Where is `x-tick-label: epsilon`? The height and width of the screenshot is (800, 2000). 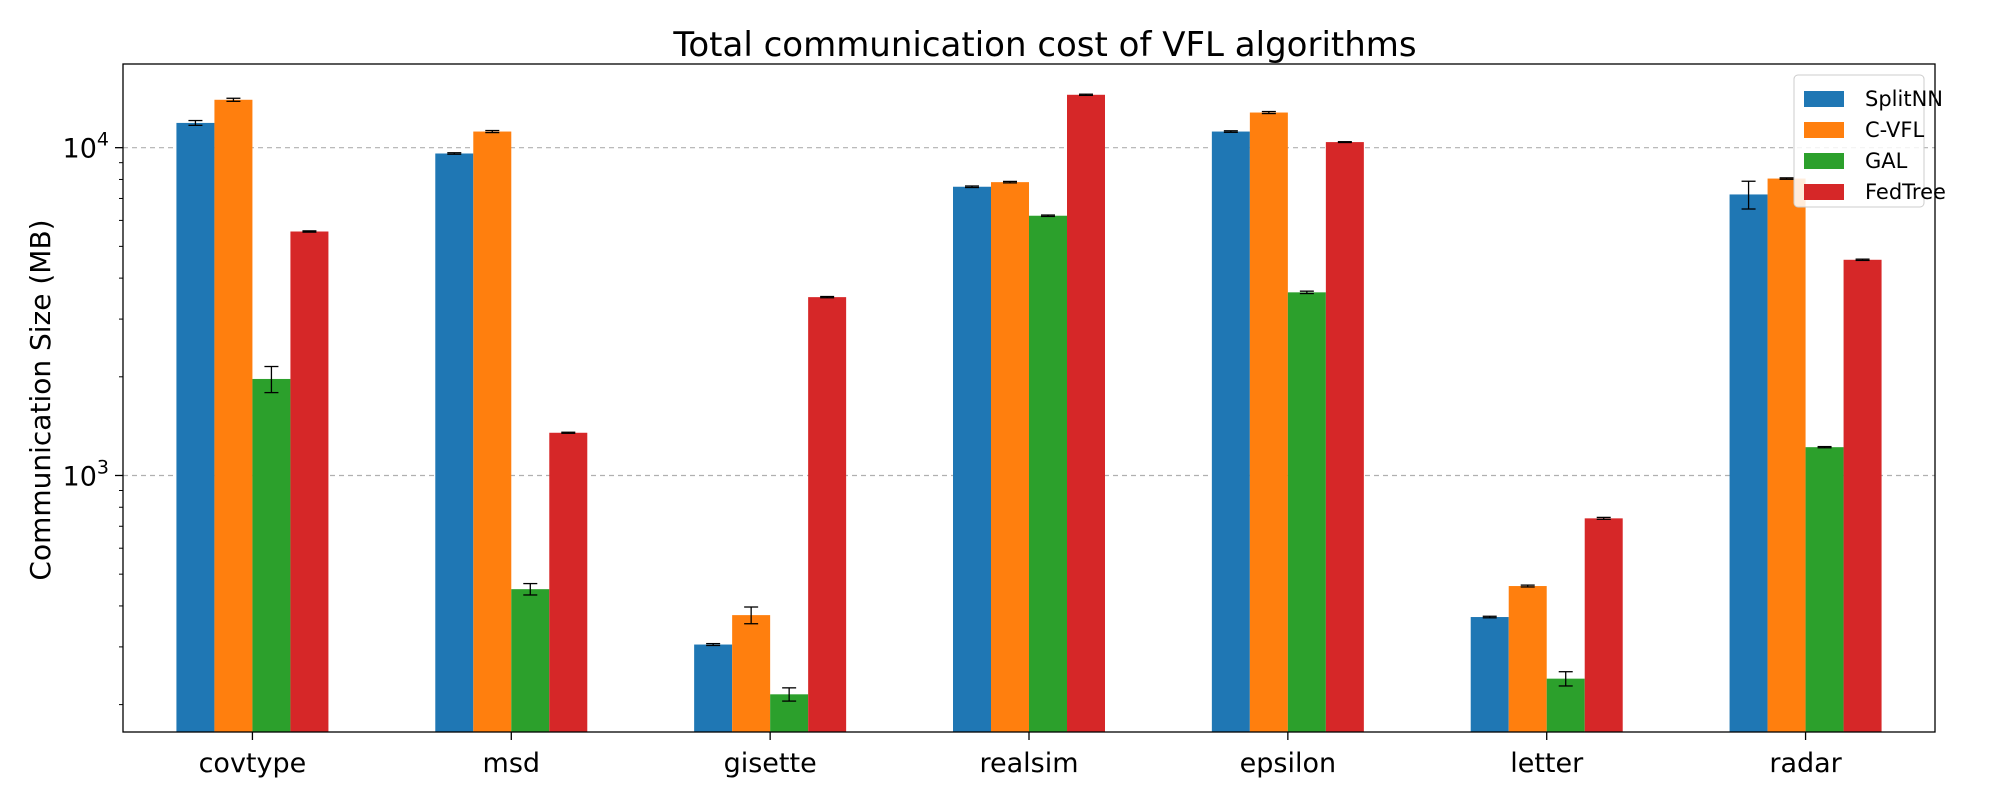 x-tick-label: epsilon is located at coordinates (1288, 763).